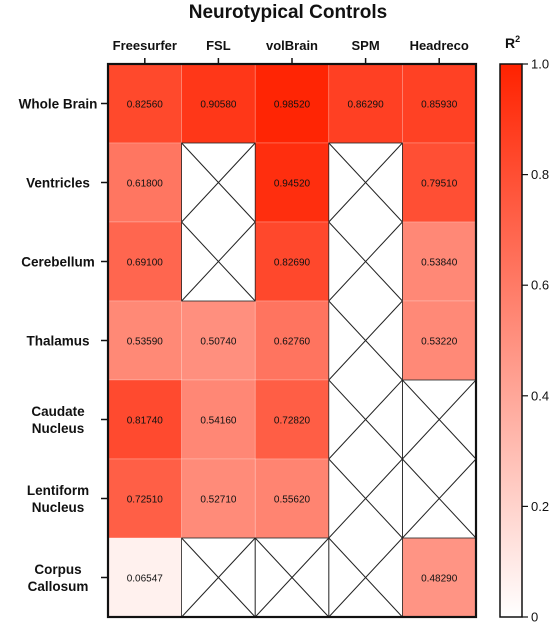  Describe the element at coordinates (288, 12) in the screenshot. I see `chart-title: Neurotypical Controls` at that location.